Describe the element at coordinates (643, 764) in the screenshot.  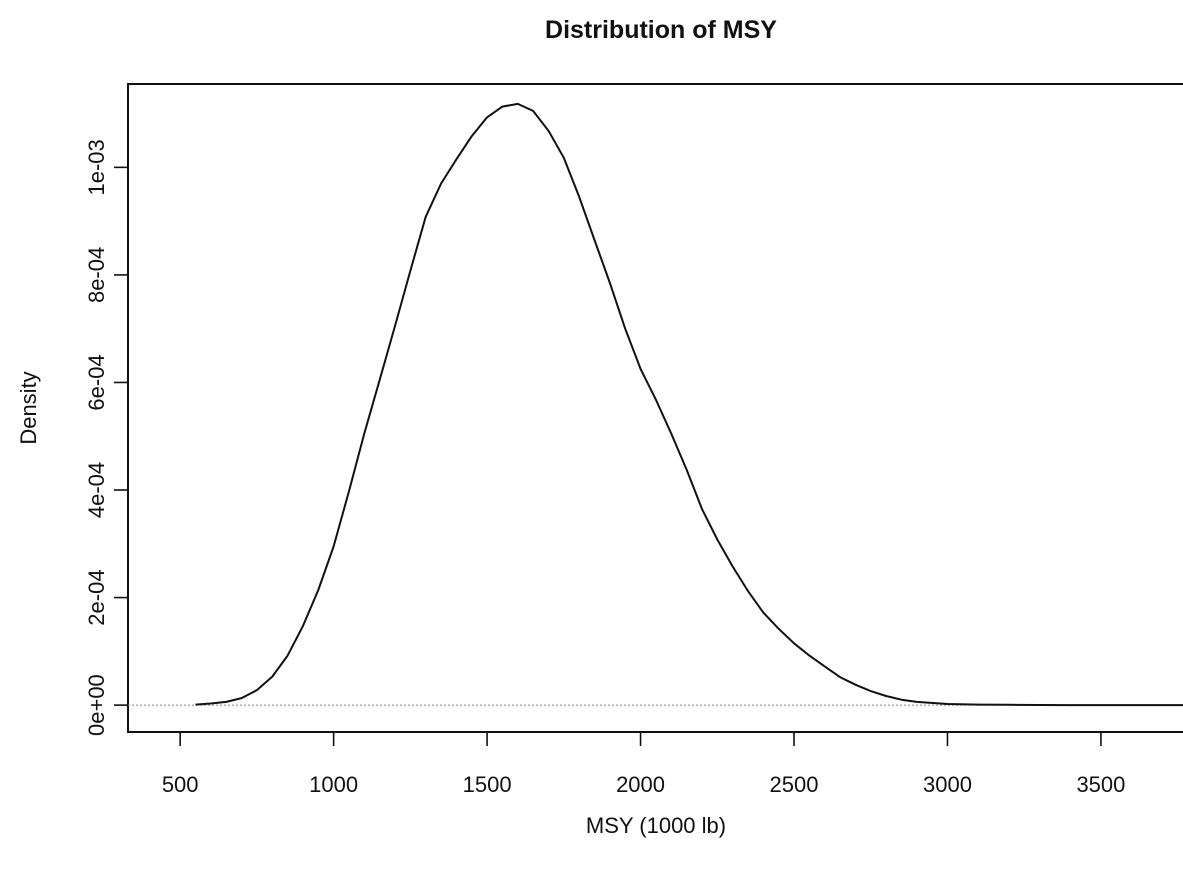
I see `x-axis: 500 1000 1500 2000 2500 3000 3500` at that location.